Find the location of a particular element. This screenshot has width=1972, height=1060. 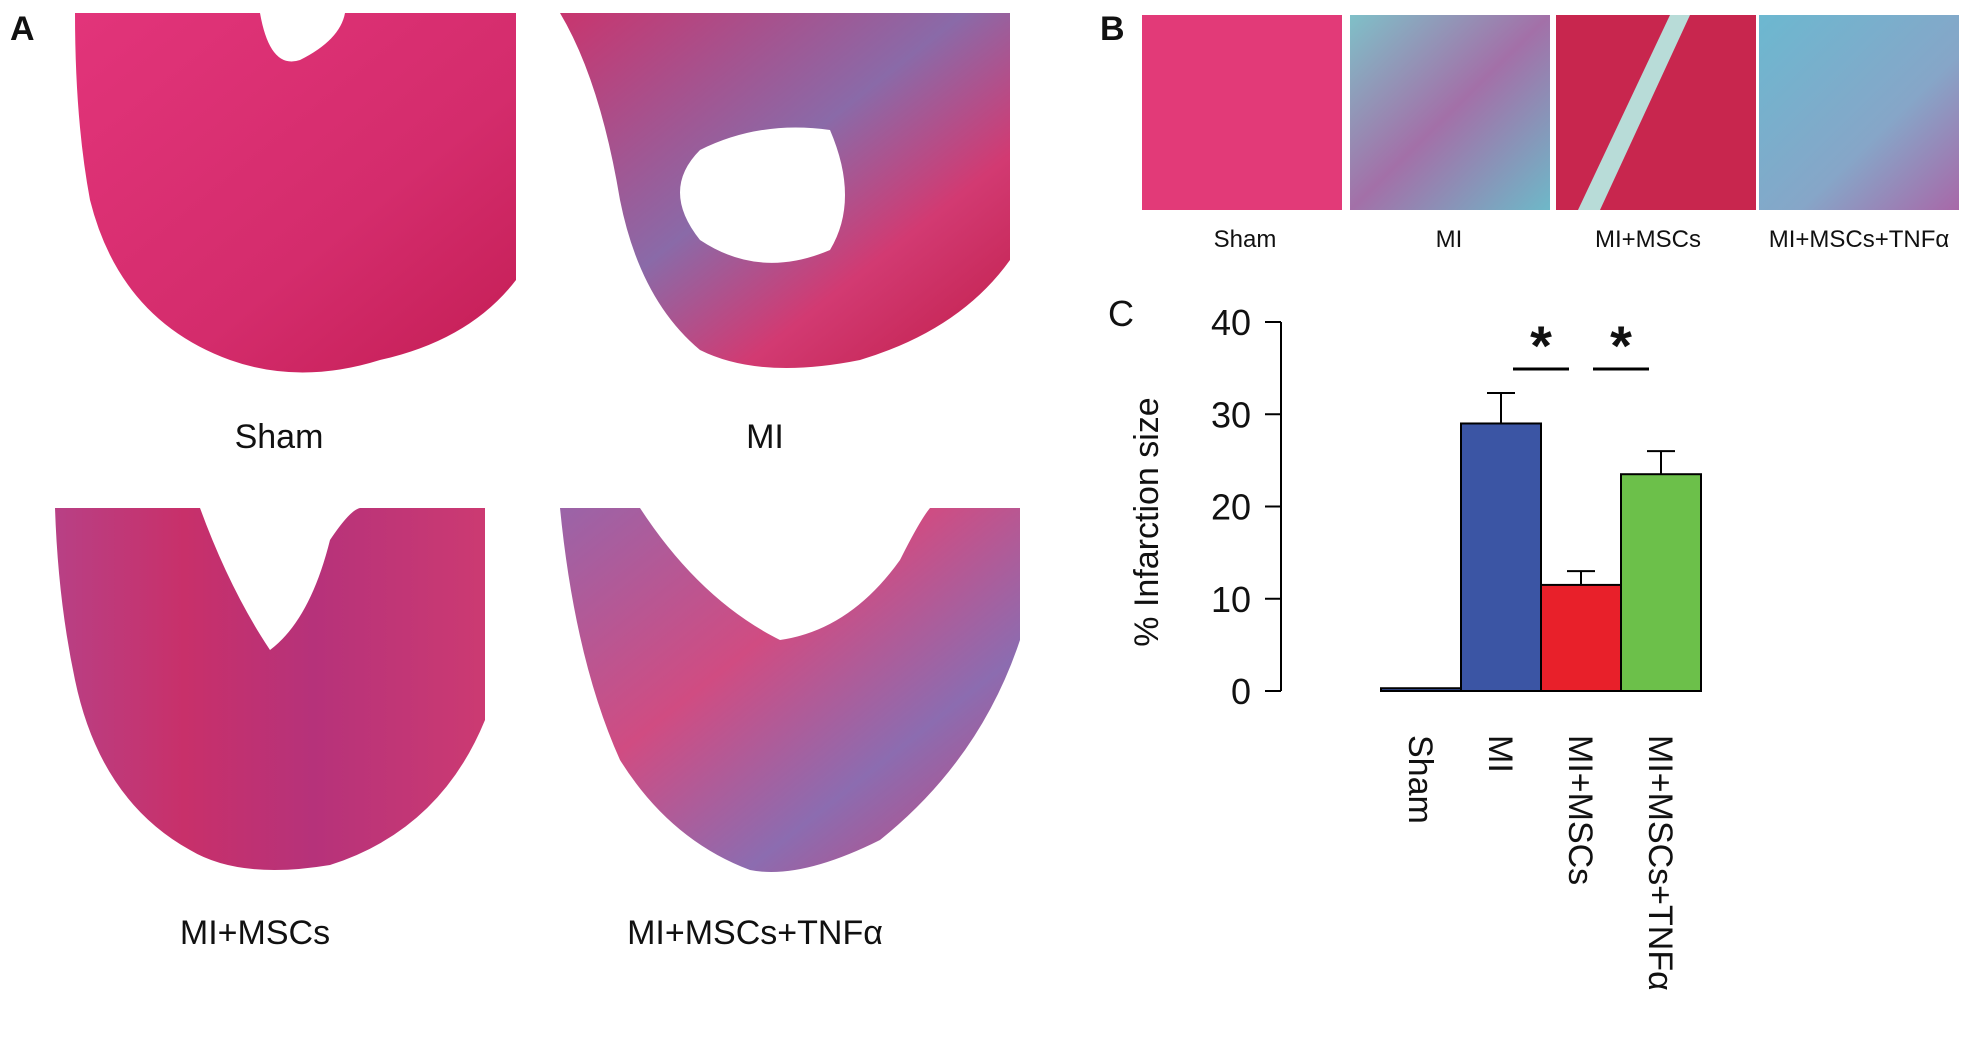

y-tick-label: 10 is located at coordinates (1231, 599).